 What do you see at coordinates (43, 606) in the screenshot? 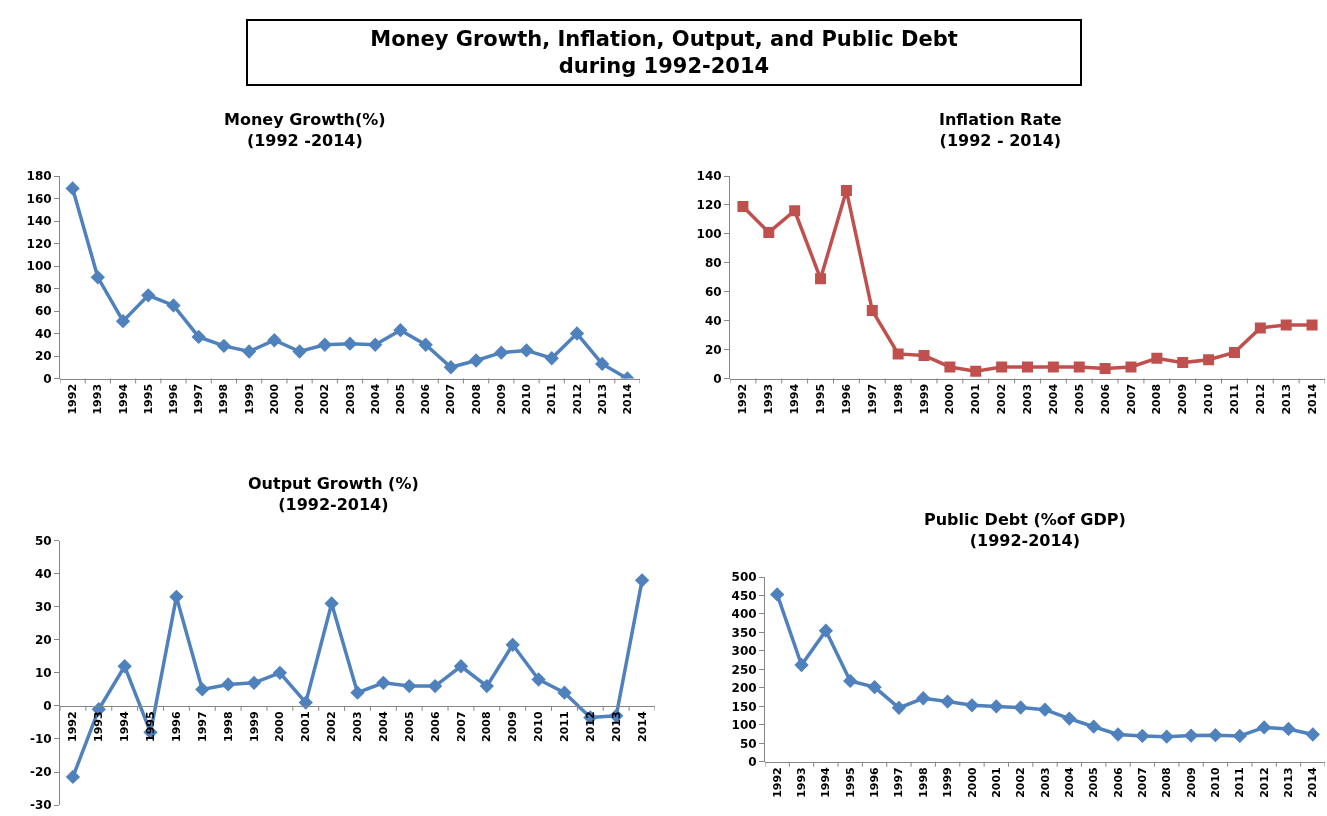
I see `y-tick-label: 30` at bounding box center [43, 606].